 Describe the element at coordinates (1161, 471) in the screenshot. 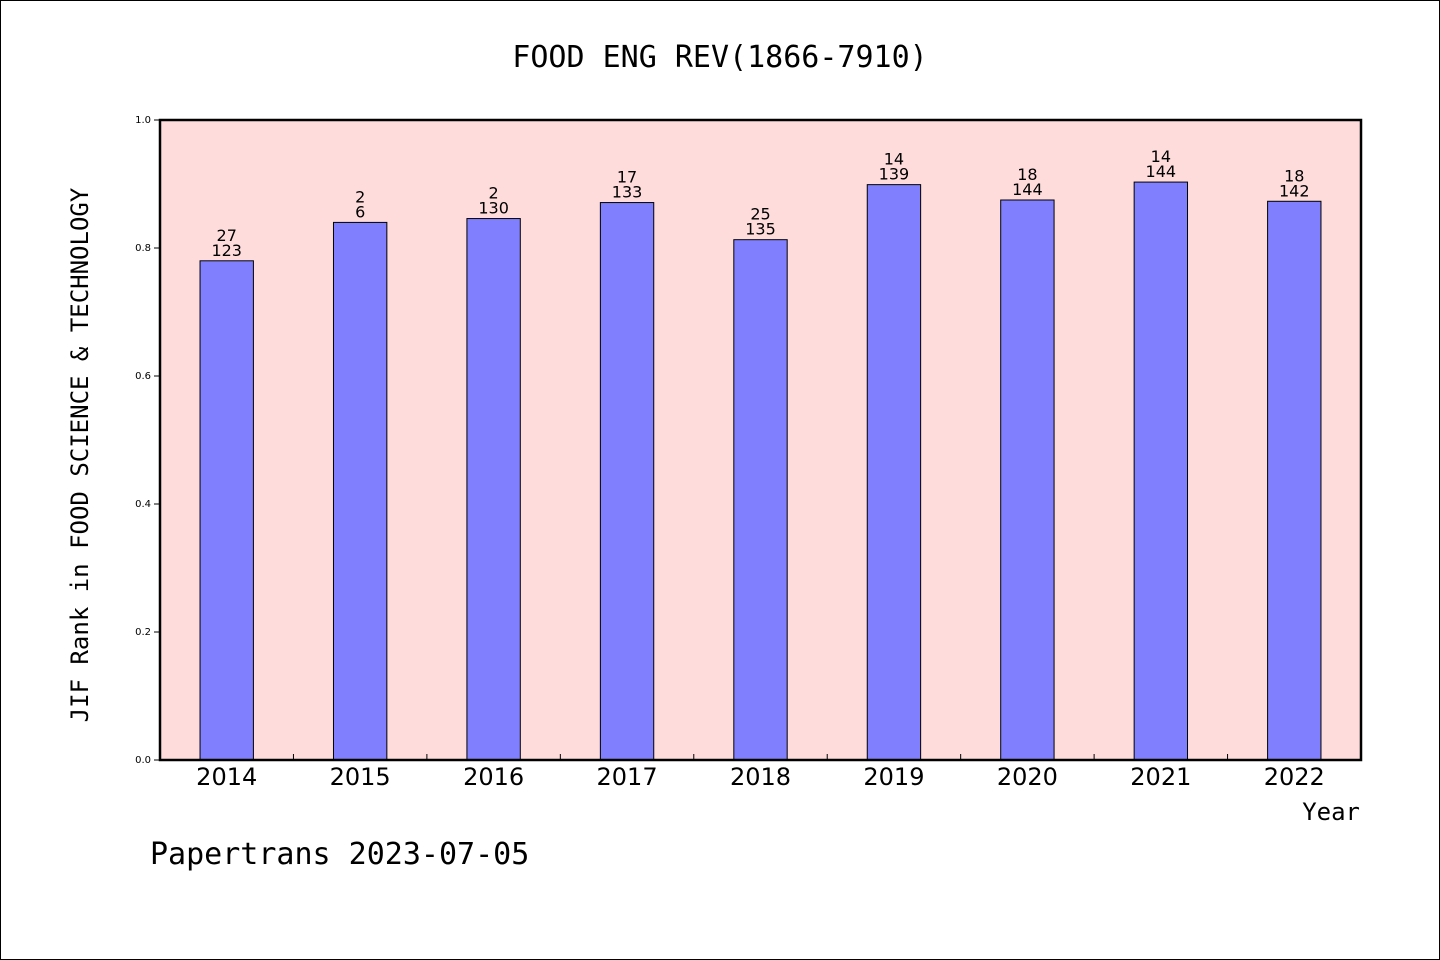

I see `bar-2021` at that location.